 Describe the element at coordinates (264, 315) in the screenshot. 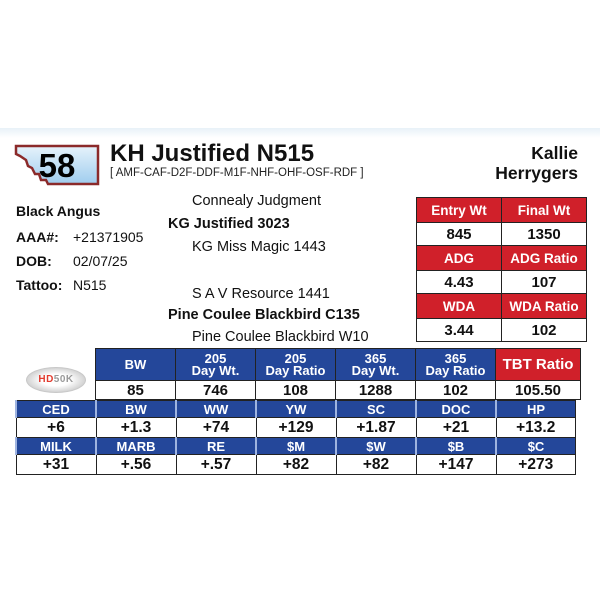

I see `pedigree-dam: Pine Coulee Blackbird C135` at that location.